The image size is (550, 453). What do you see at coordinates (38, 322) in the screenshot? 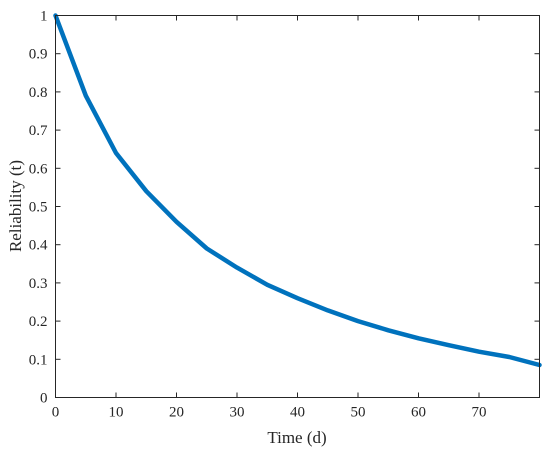
I see `y-tick-label: 0.2` at bounding box center [38, 322].